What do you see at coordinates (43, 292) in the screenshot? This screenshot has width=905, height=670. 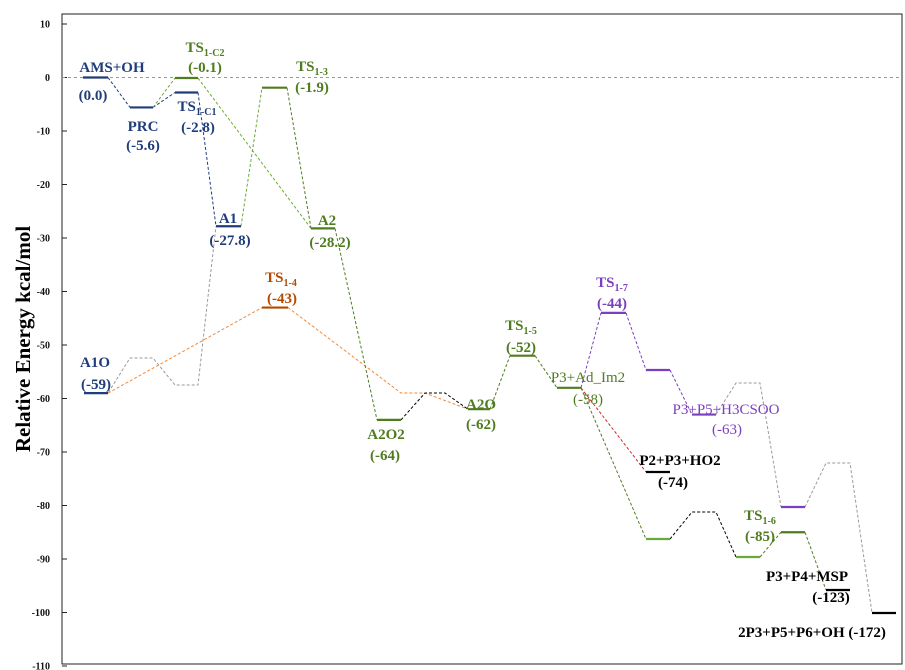 I see `y-tick-label: -40` at bounding box center [43, 292].